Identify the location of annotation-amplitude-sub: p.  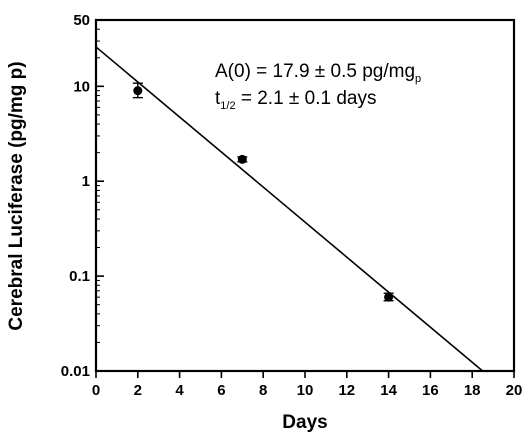
(418, 79).